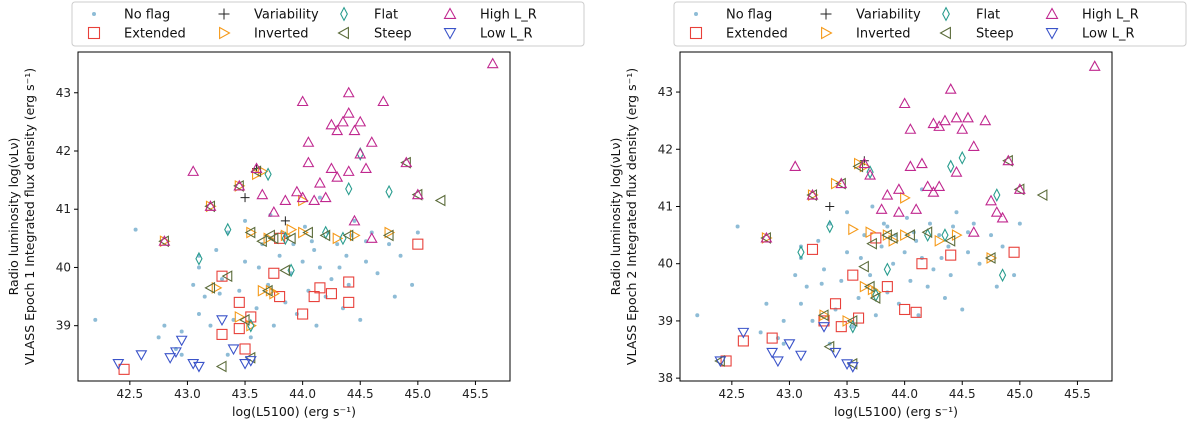 This screenshot has height=423, width=1200. I want to click on series-steep, so click(302, 264).